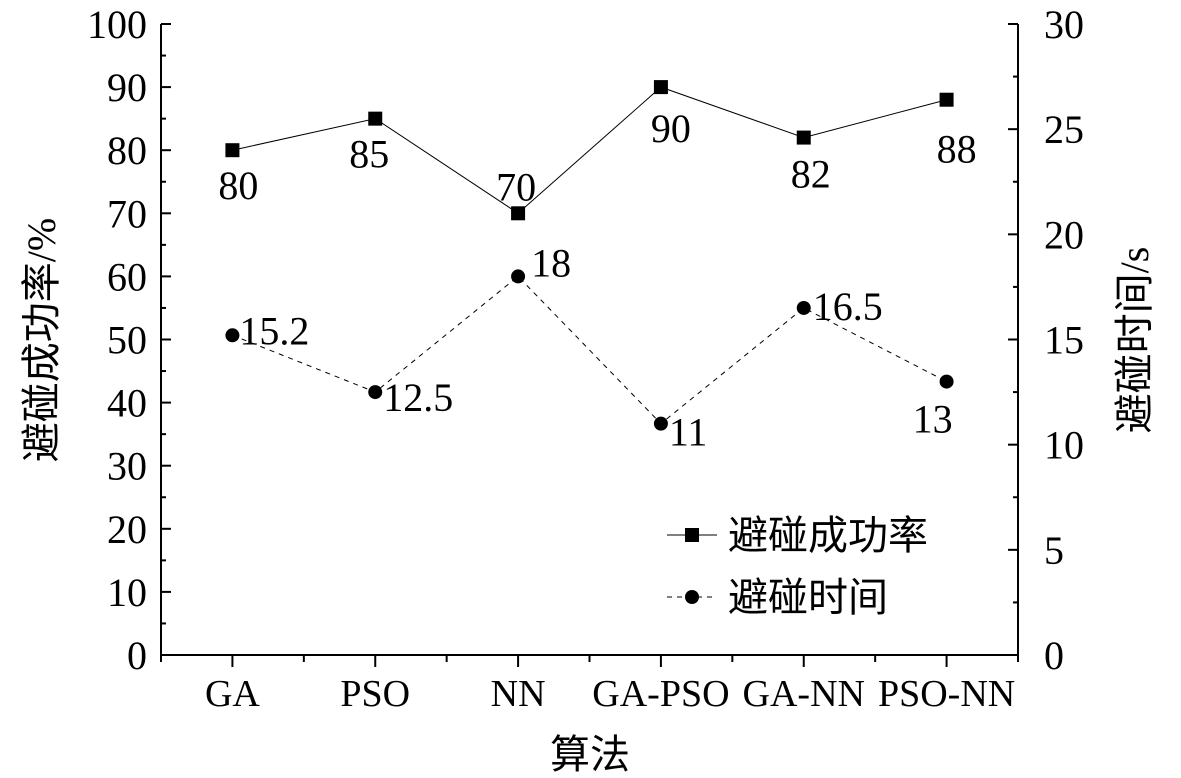 This screenshot has width=1181, height=778. Describe the element at coordinates (137, 655) in the screenshot. I see `left-tick-label: 0` at that location.